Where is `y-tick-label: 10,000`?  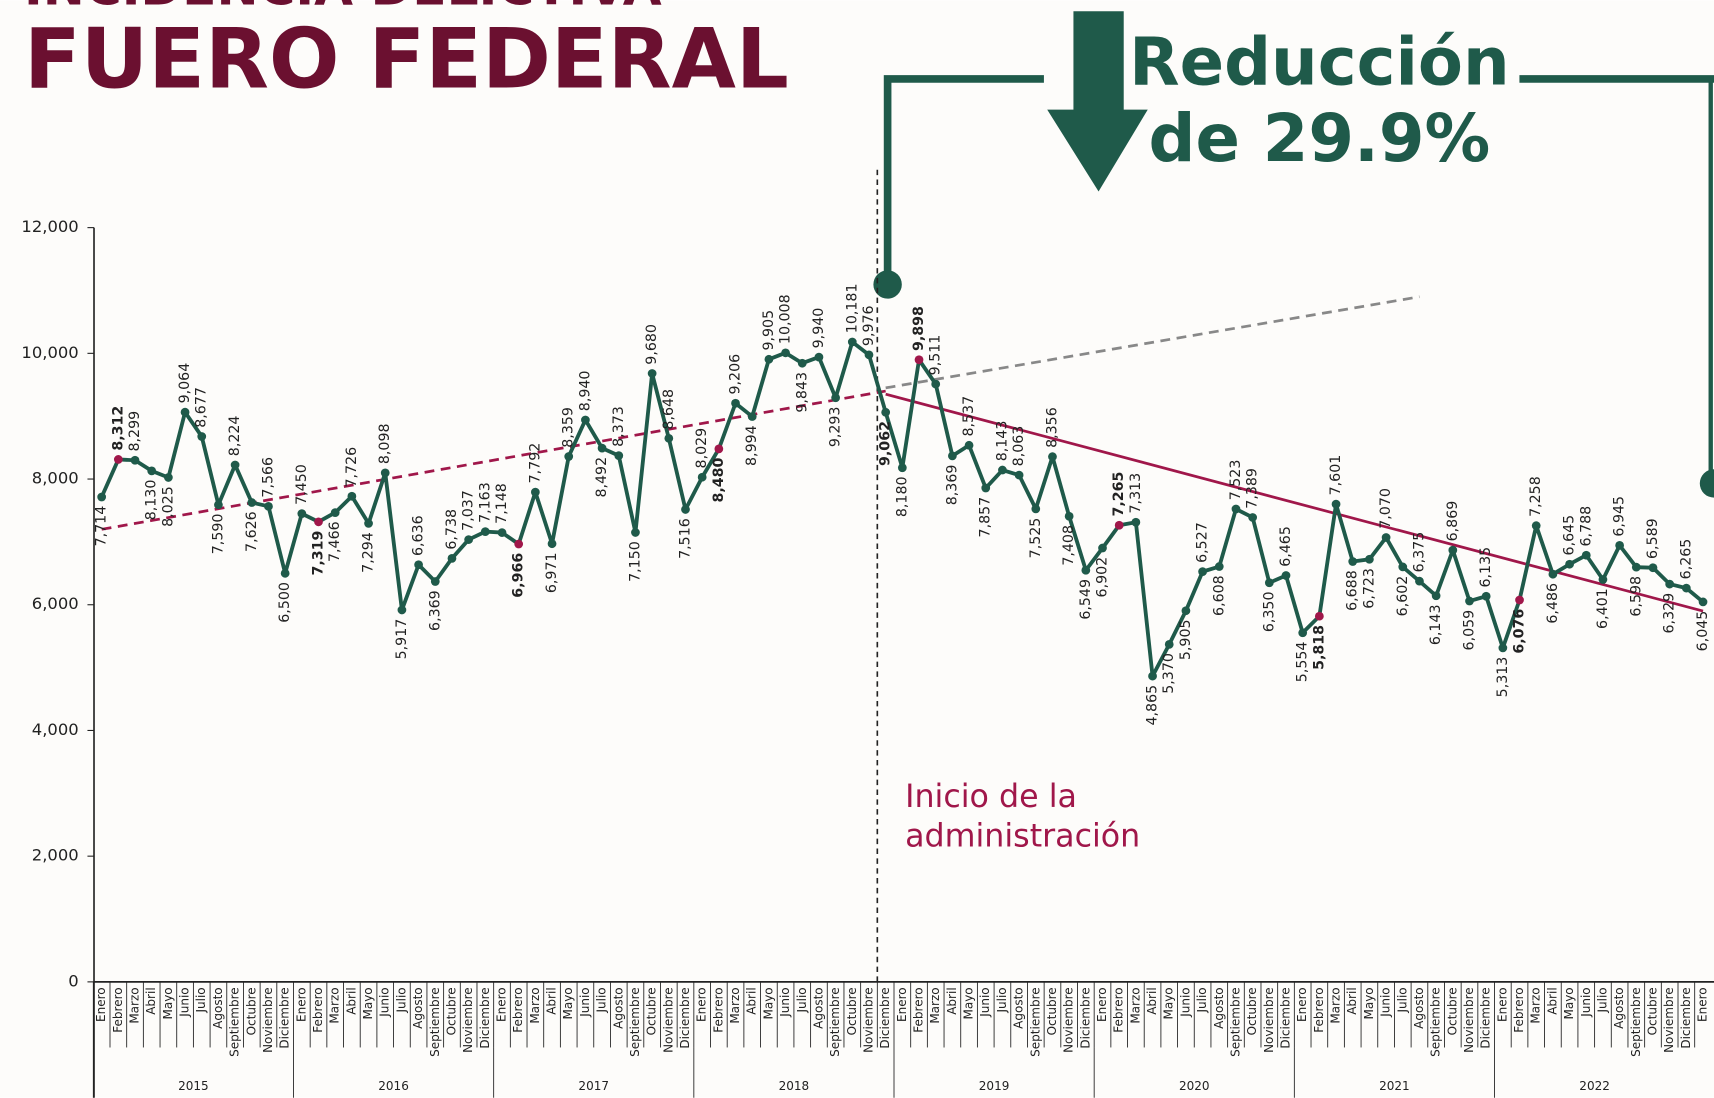 y-tick-label: 10,000 is located at coordinates (49, 352).